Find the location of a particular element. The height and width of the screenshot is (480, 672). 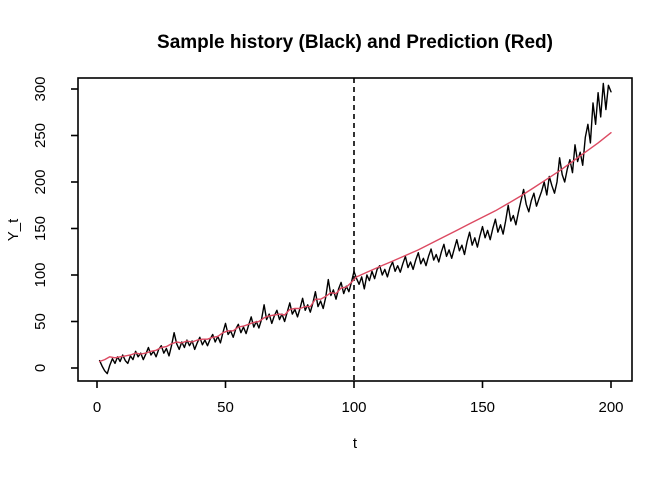

x-tick-label: 50 is located at coordinates (225, 407).